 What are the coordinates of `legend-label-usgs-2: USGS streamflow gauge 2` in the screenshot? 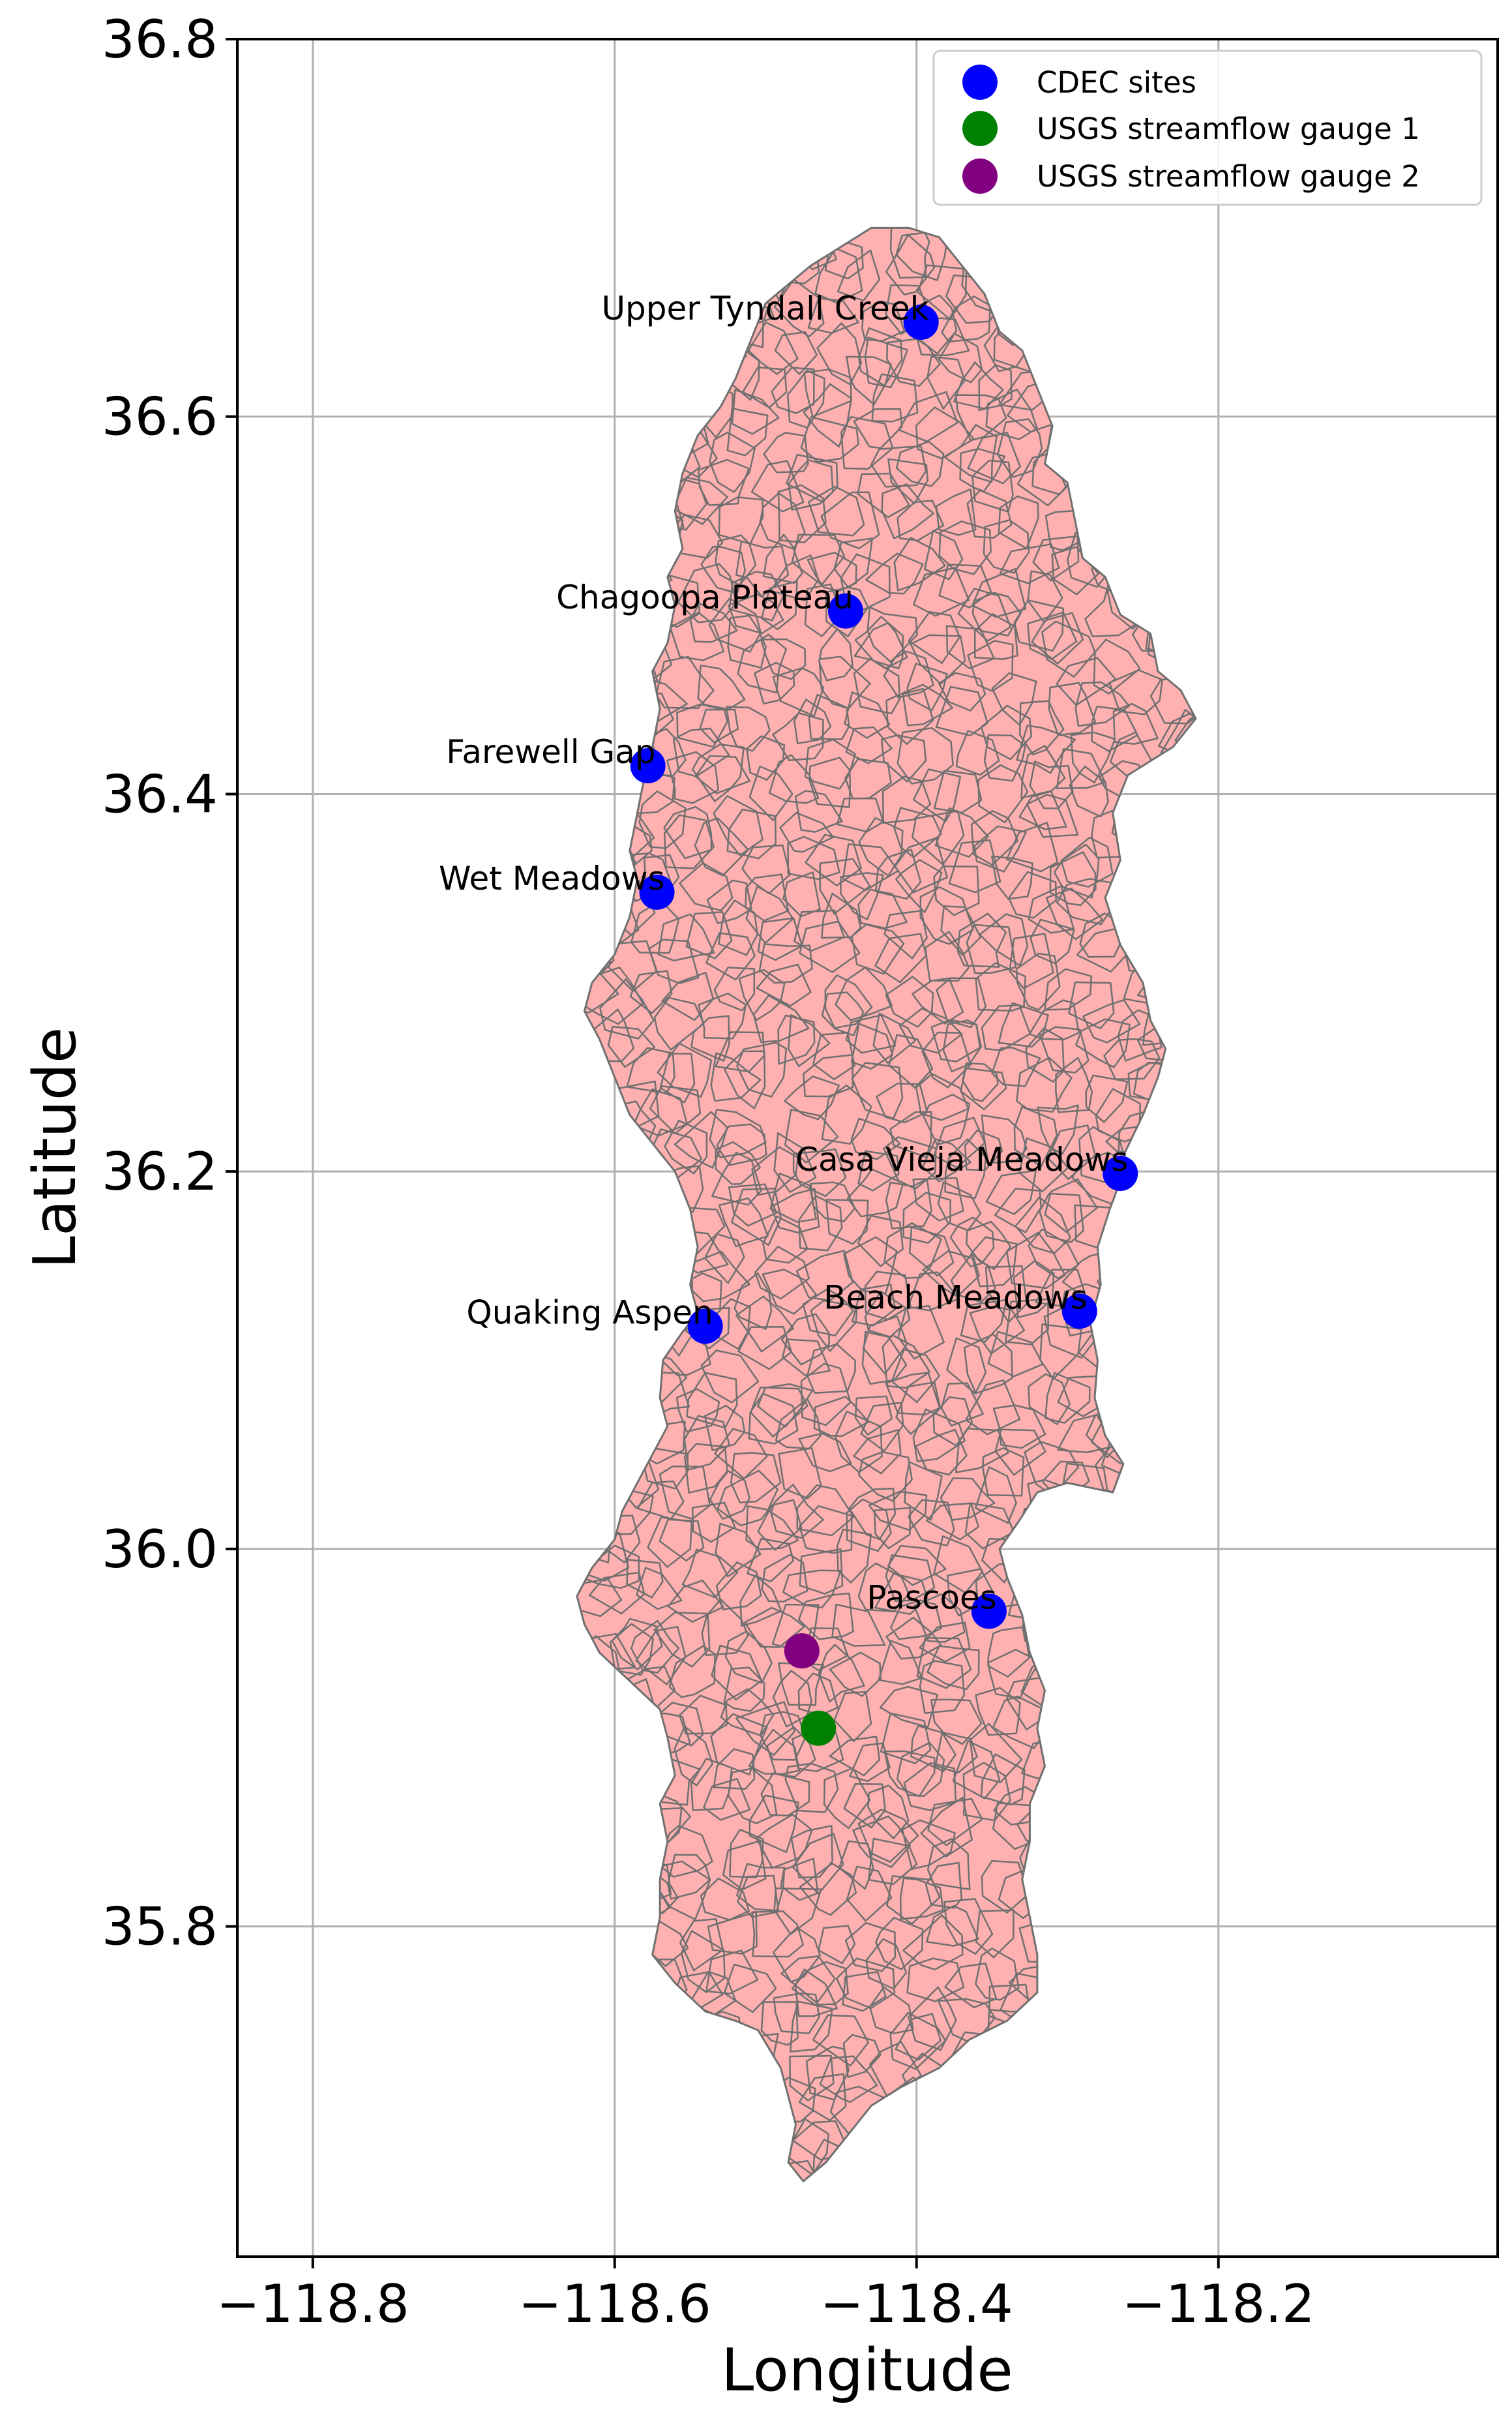 It's located at (1229, 176).